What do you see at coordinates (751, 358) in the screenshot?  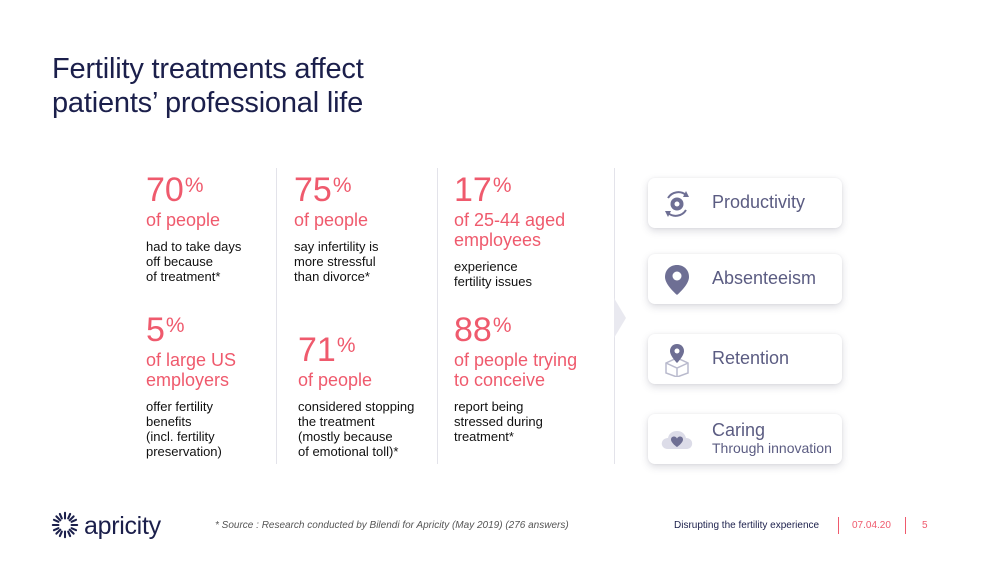 I see `card-label: Retention` at bounding box center [751, 358].